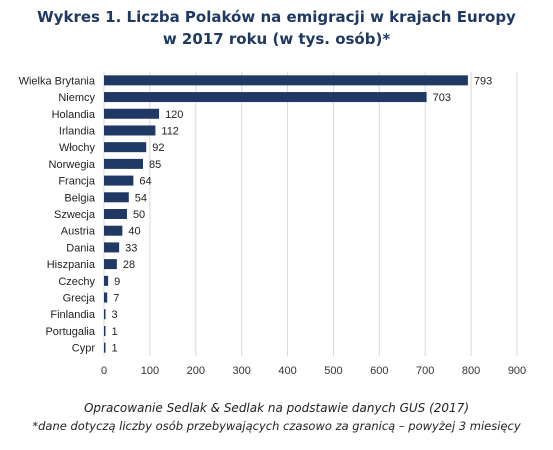  What do you see at coordinates (84, 349) in the screenshot?
I see `category-label: Cypr` at bounding box center [84, 349].